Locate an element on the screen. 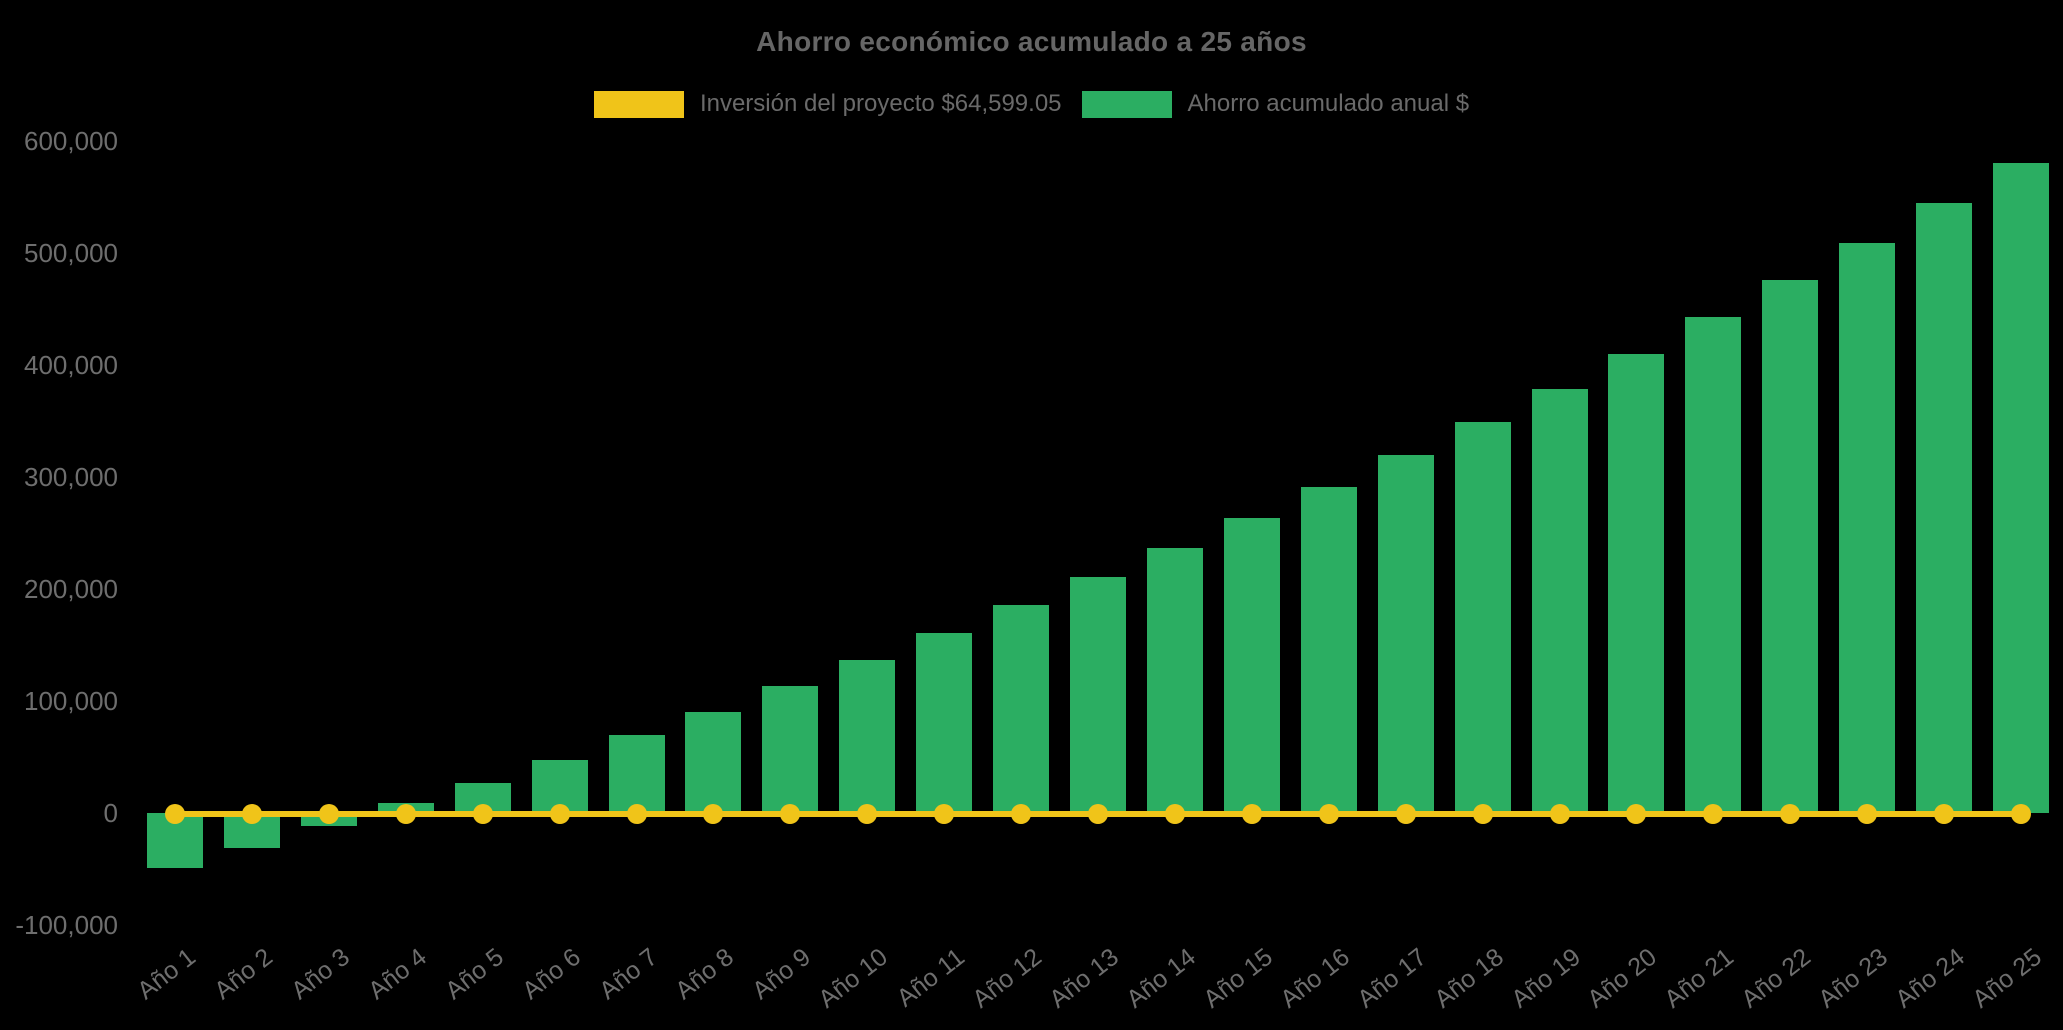 This screenshot has width=2063, height=1030. y-axis-tick-label: 300,000 is located at coordinates (71, 477).